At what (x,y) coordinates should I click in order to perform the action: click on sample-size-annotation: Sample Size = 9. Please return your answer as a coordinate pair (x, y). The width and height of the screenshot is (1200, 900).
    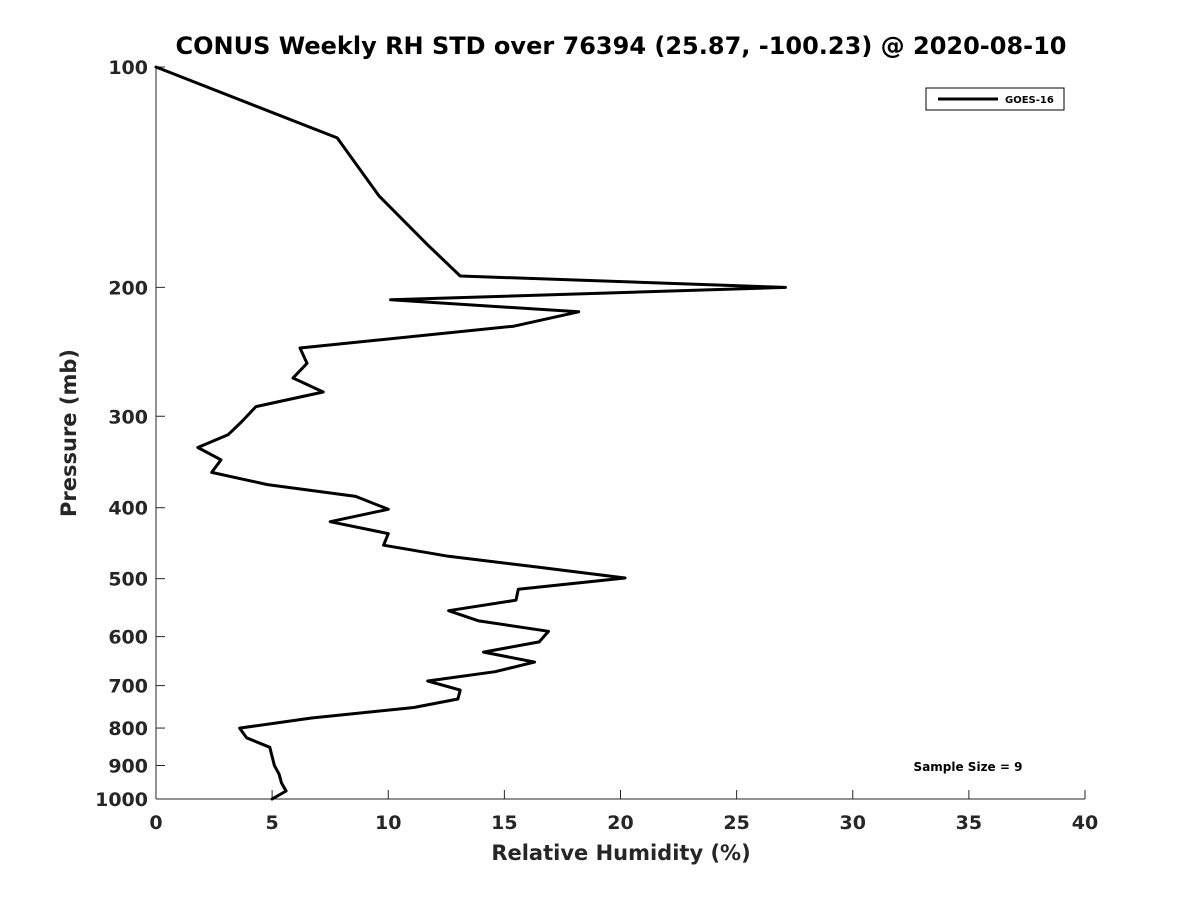
    Looking at the image, I should click on (968, 767).